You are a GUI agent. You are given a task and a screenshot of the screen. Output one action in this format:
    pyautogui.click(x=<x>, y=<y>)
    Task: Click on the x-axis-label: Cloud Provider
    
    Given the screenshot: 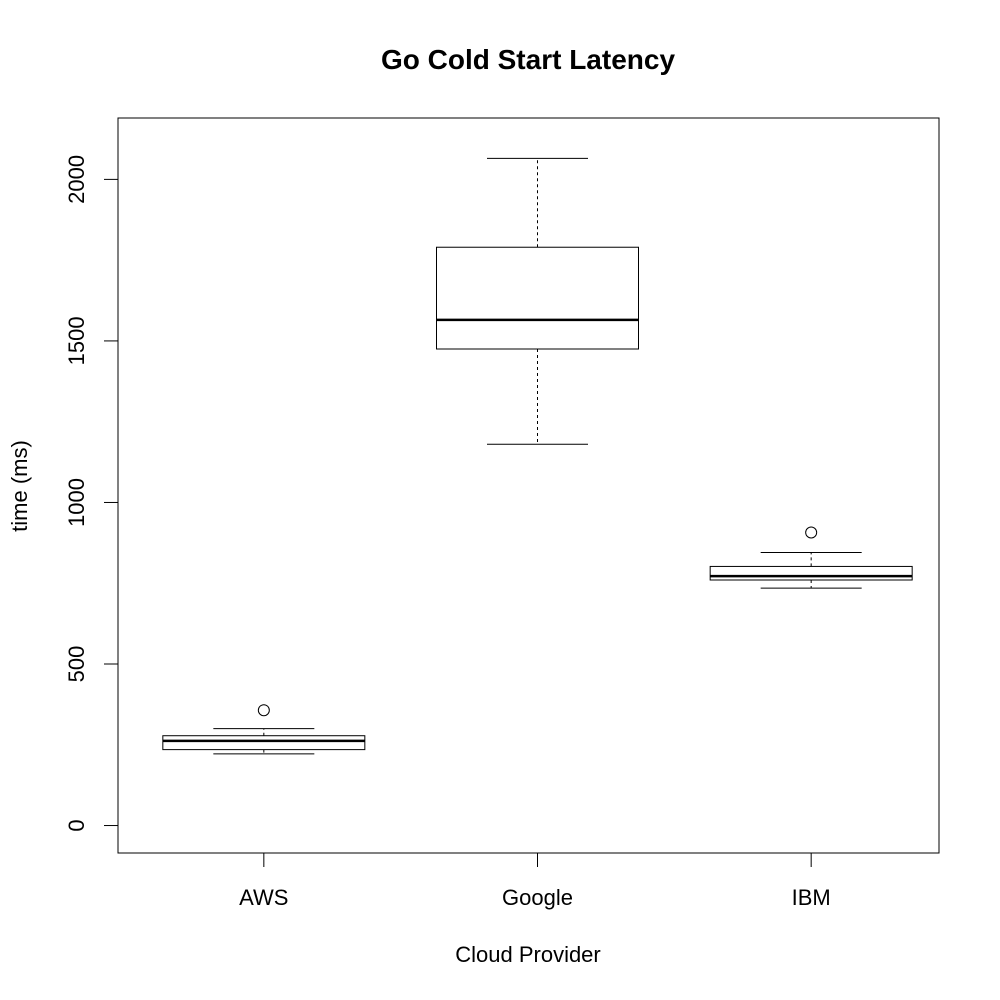 What is the action you would take?
    pyautogui.click(x=528, y=954)
    